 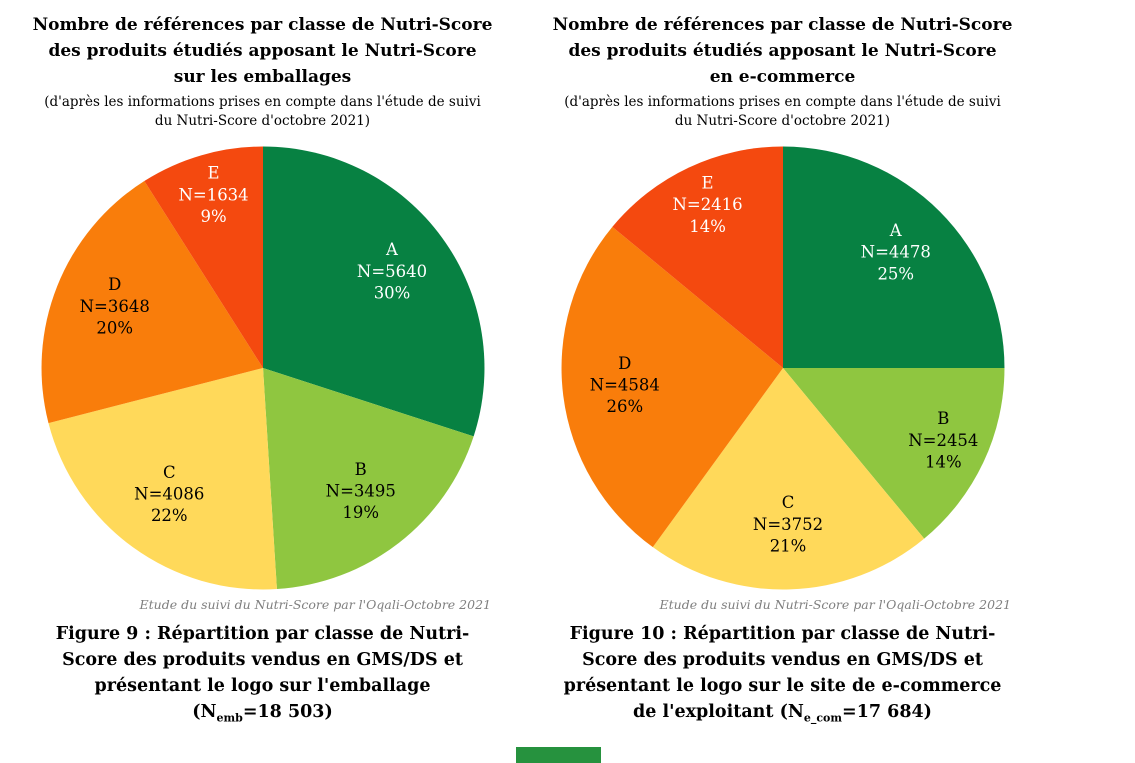 What do you see at coordinates (624, 385) in the screenshot?
I see `pie-label-D: D N=4584 26%` at bounding box center [624, 385].